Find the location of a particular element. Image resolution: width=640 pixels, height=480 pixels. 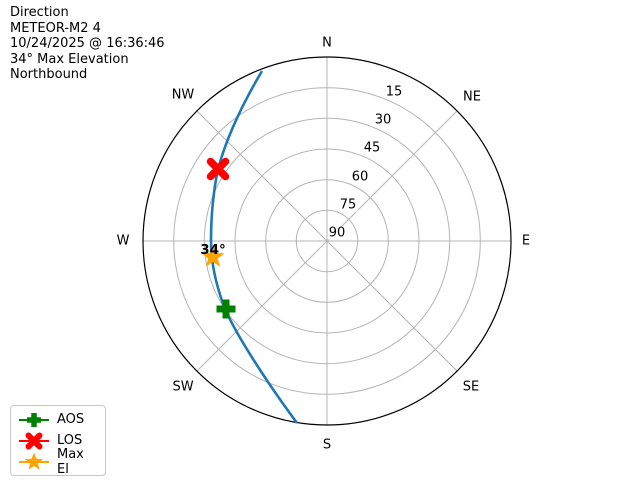

elevation-tick-60: 60 is located at coordinates (360, 177).